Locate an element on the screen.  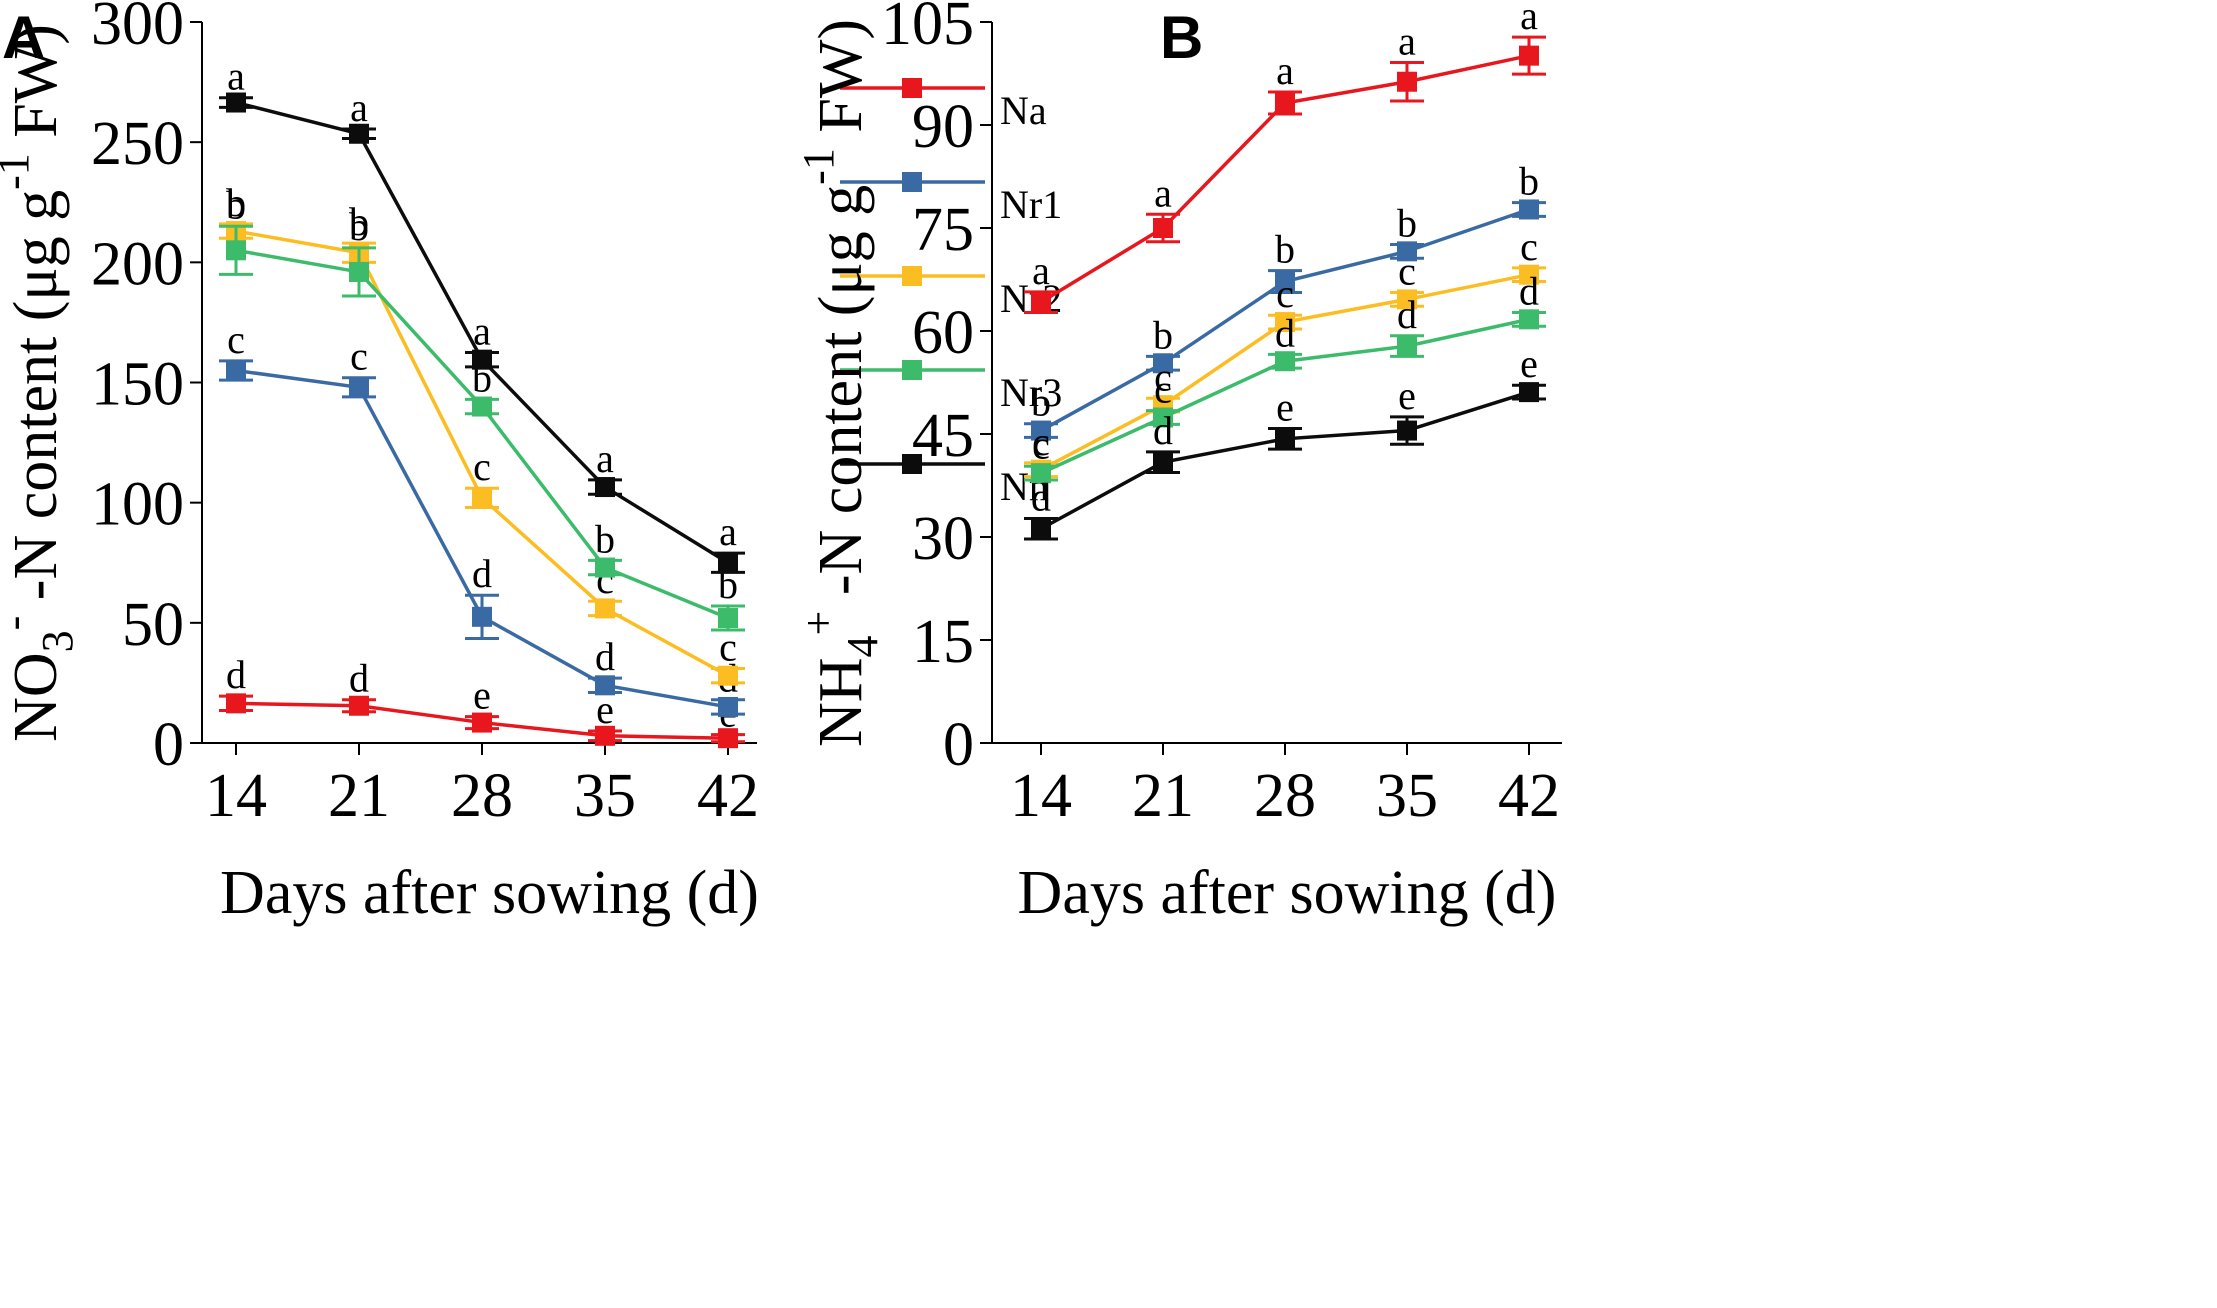
y-tick-label: 105 is located at coordinates (927, 29).